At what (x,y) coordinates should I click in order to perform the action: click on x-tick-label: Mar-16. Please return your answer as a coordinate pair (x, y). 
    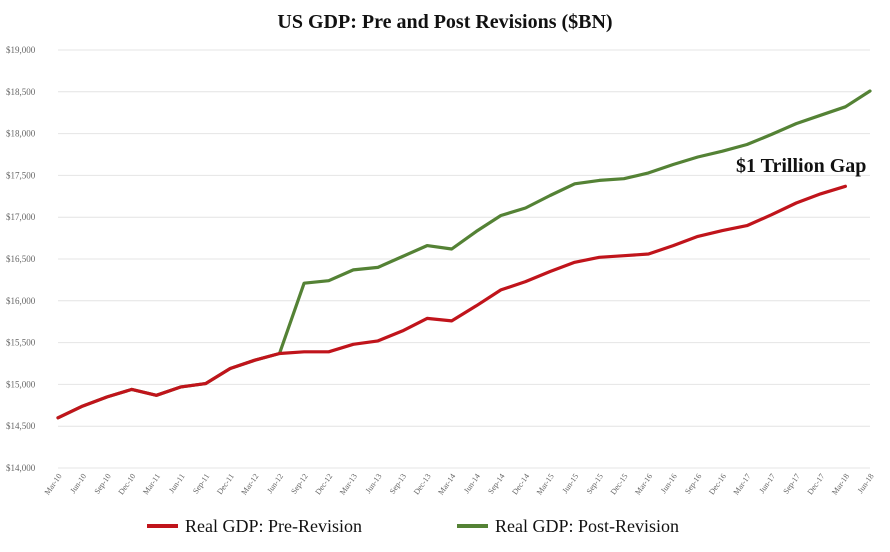
    Looking at the image, I should click on (643, 484).